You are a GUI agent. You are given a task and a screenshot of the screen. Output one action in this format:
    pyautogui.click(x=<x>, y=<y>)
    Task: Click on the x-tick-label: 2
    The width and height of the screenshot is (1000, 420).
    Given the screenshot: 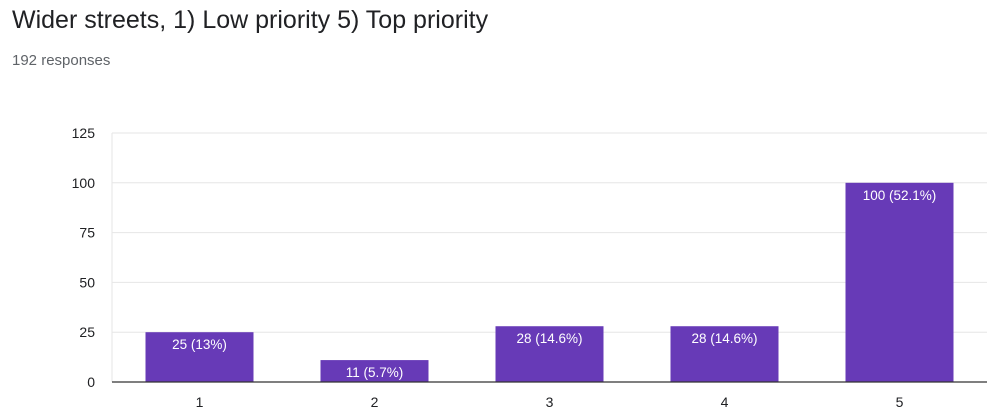 What is the action you would take?
    pyautogui.click(x=375, y=402)
    